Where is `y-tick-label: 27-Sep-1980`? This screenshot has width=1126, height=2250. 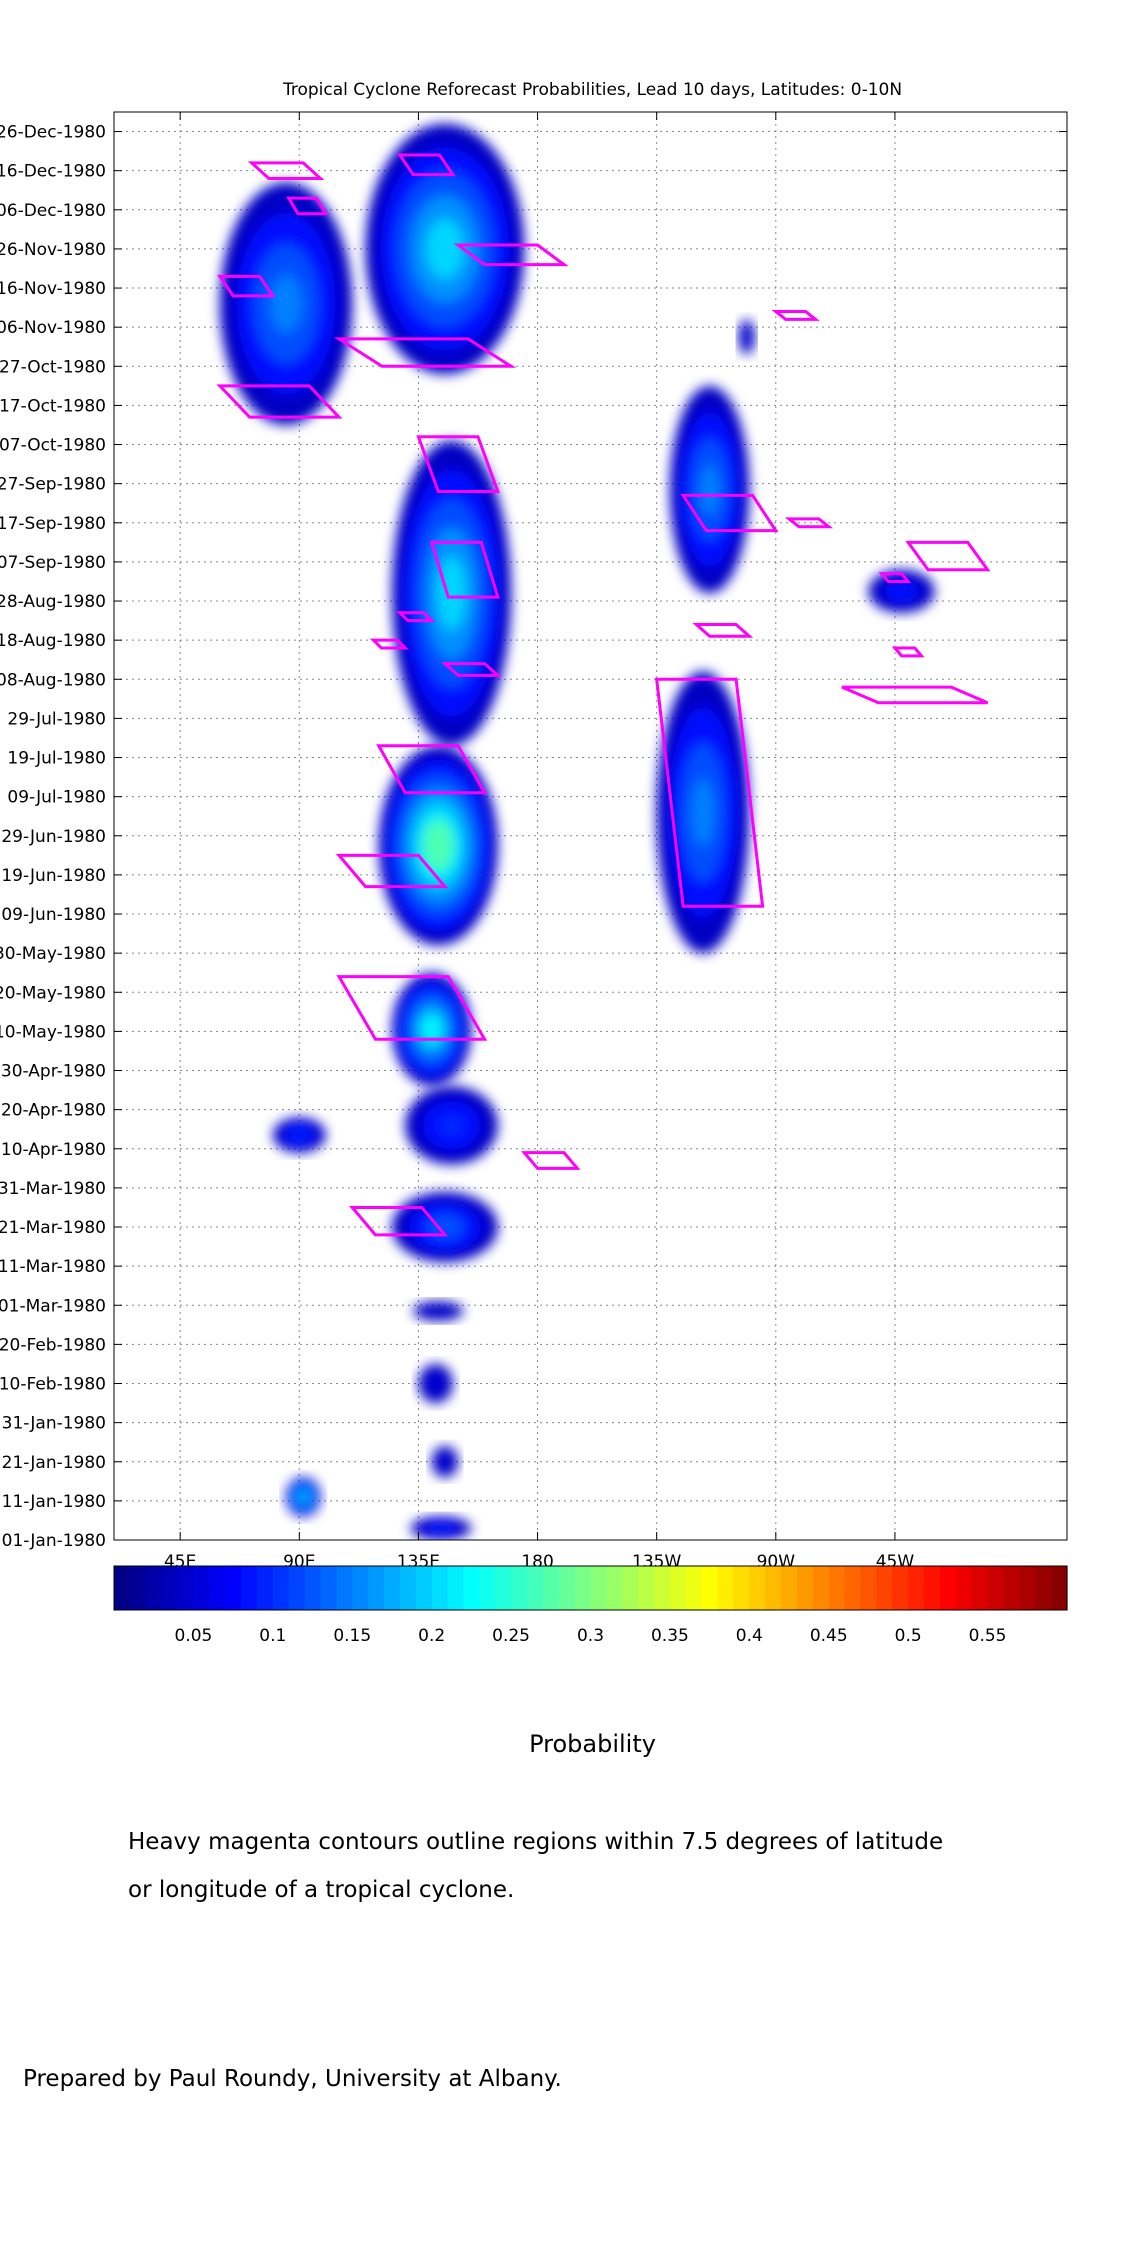
y-tick-label: 27-Sep-1980 is located at coordinates (53, 485).